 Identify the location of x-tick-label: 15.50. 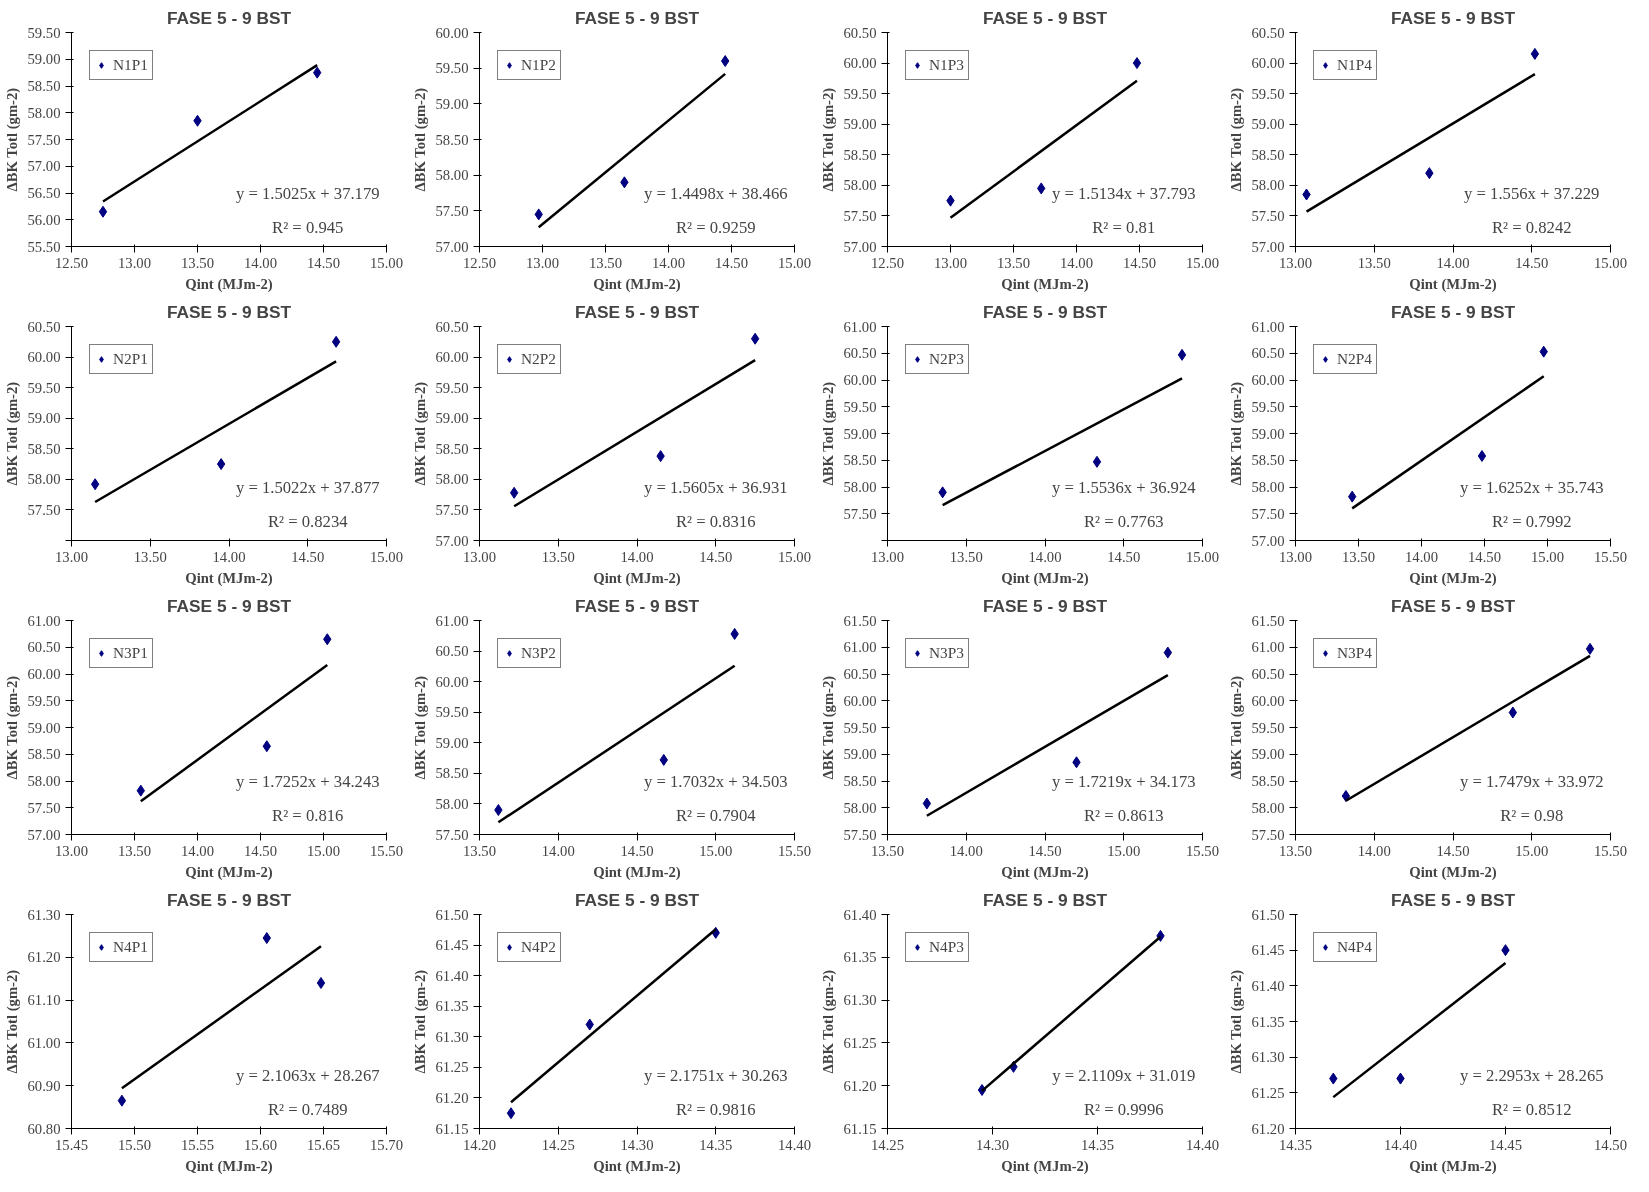
(794, 850).